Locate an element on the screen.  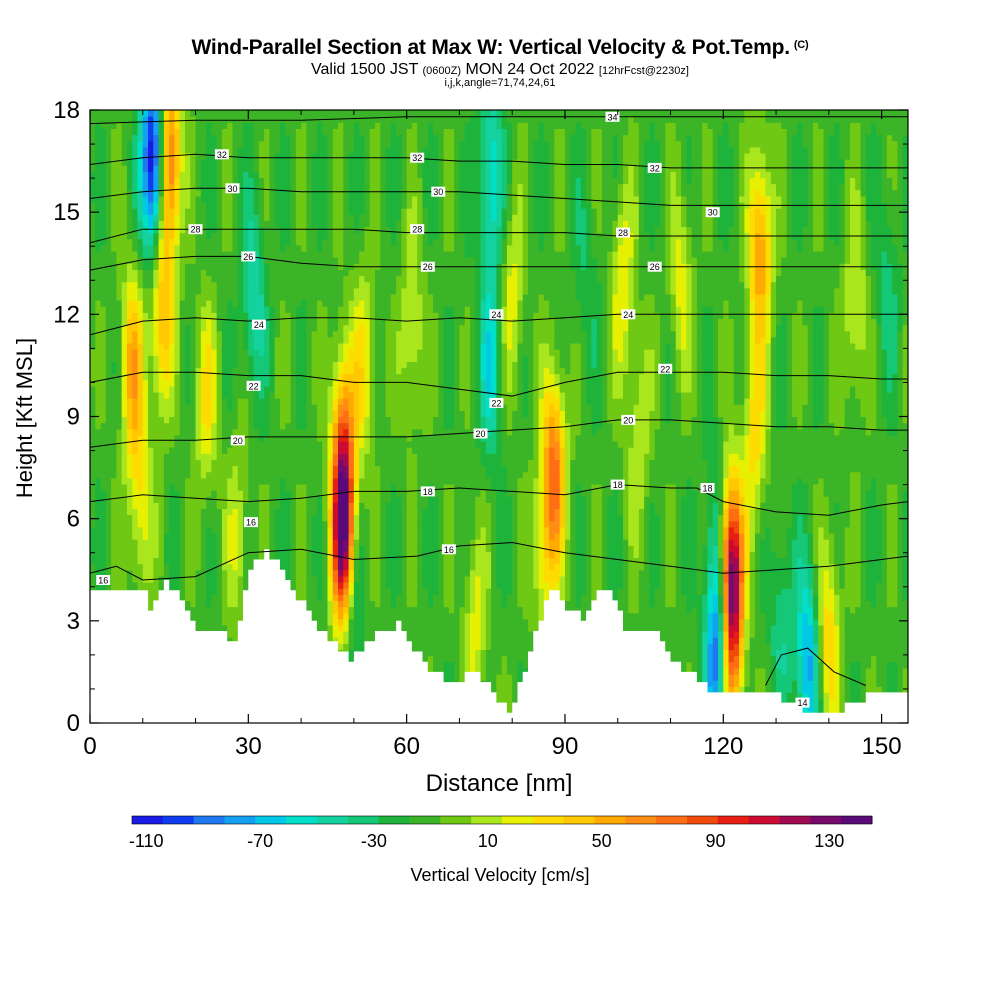
title-params: i,j,k,angle=71,74,24,61 is located at coordinates (500, 83).